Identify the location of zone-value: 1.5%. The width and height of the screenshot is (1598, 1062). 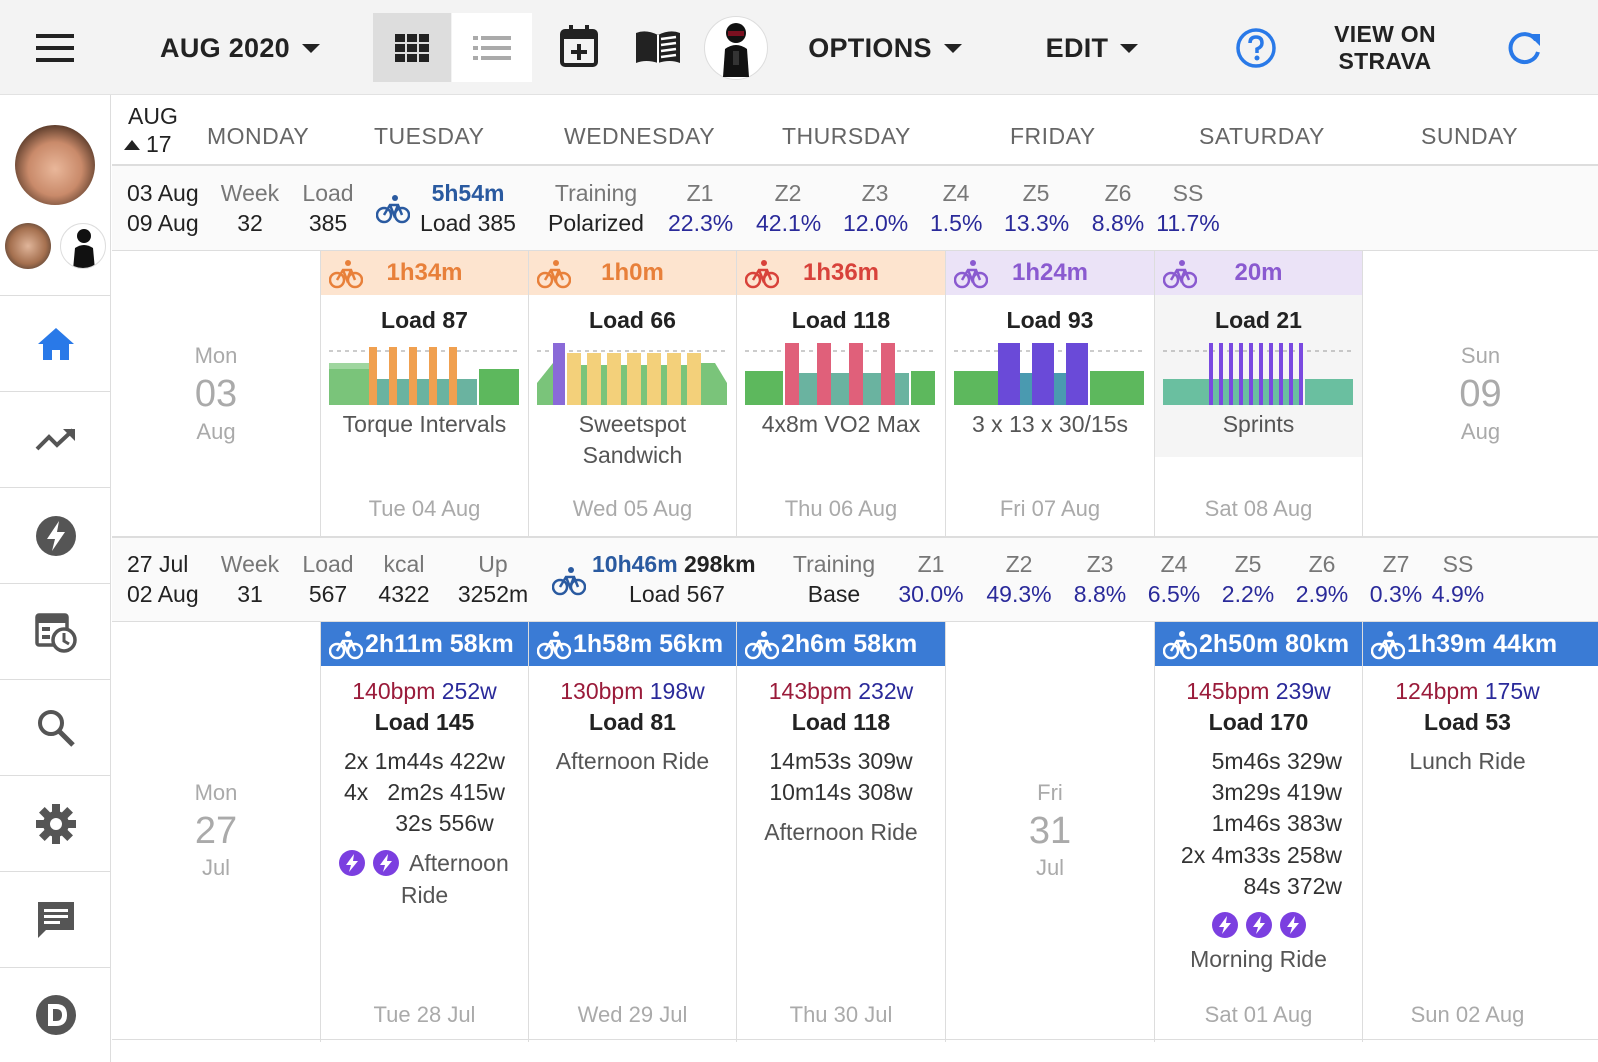
(956, 223).